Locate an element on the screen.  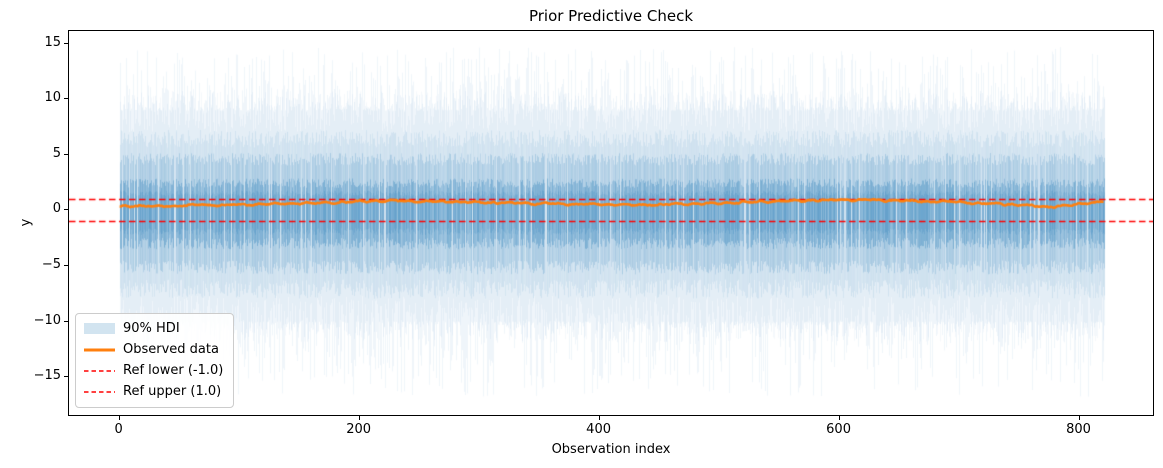
legend-label-ref-lower: Ref lower (-1.0) is located at coordinates (173, 370).